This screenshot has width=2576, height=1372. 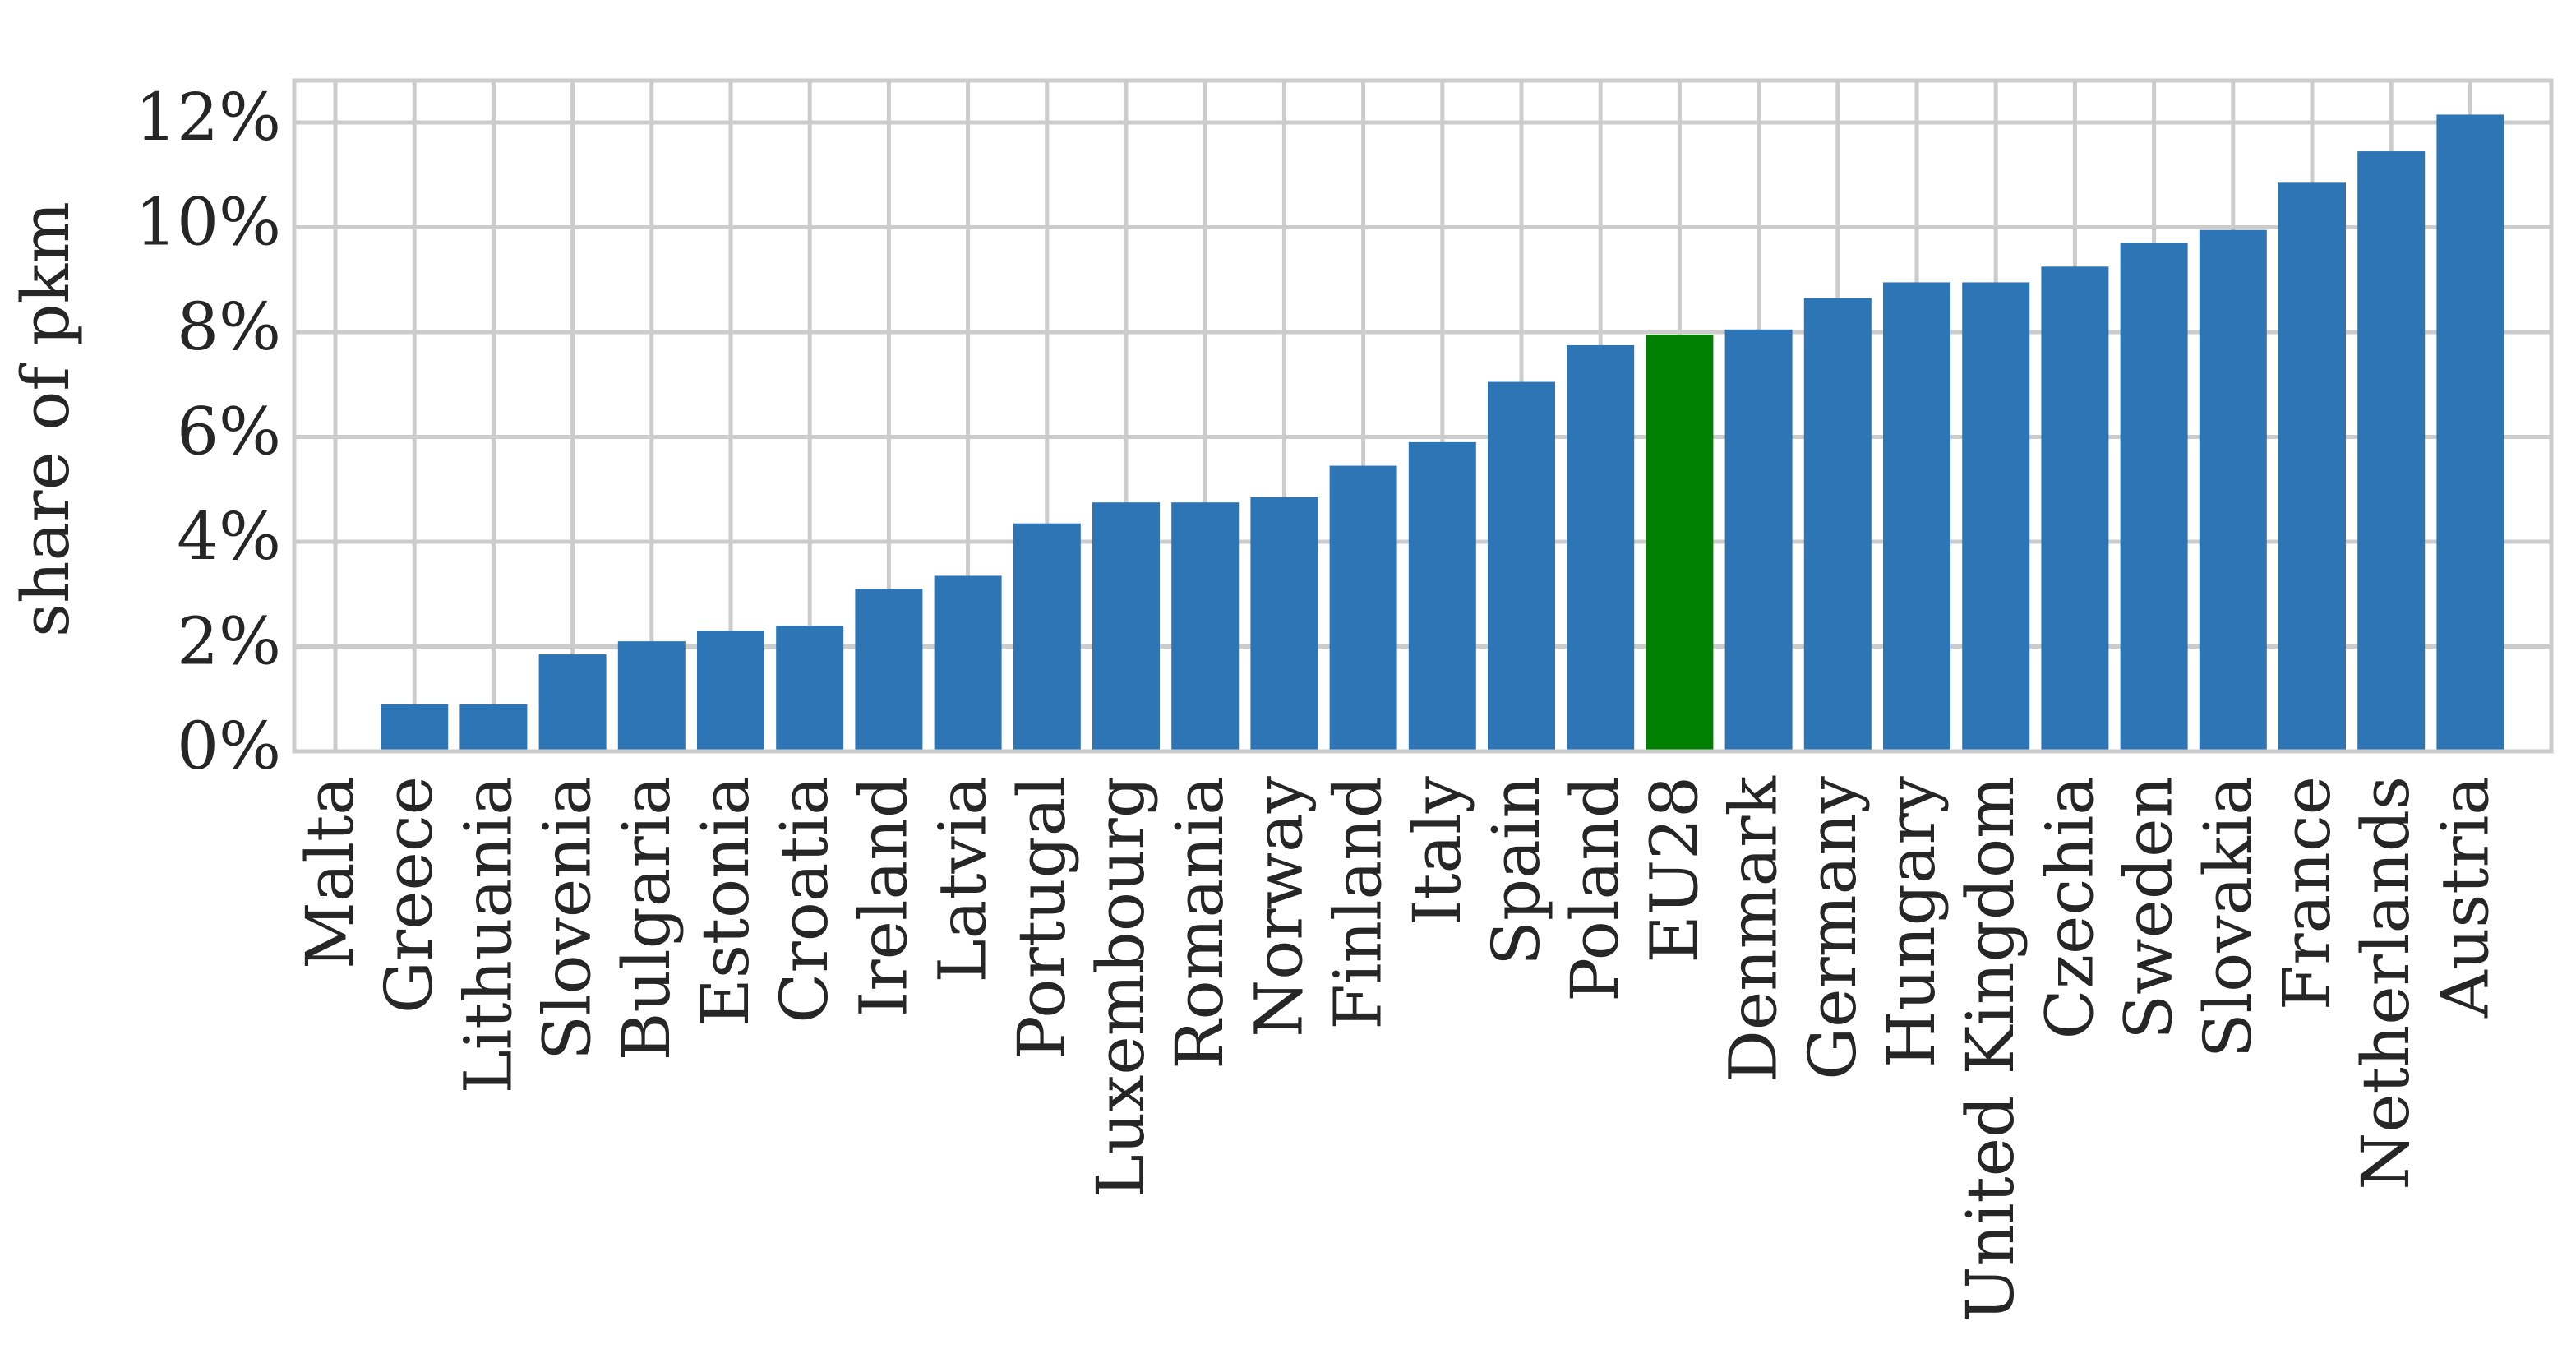 What do you see at coordinates (646, 918) in the screenshot?
I see `x-tick-label: Bulgaria` at bounding box center [646, 918].